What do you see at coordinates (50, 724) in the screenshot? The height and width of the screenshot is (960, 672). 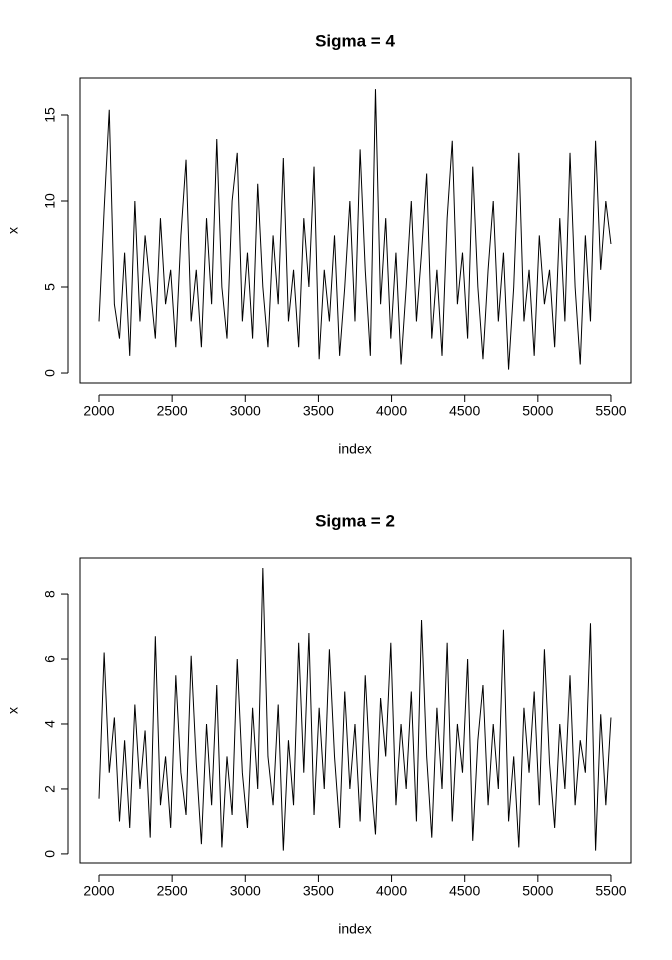 I see `y-tick-label: 4` at bounding box center [50, 724].